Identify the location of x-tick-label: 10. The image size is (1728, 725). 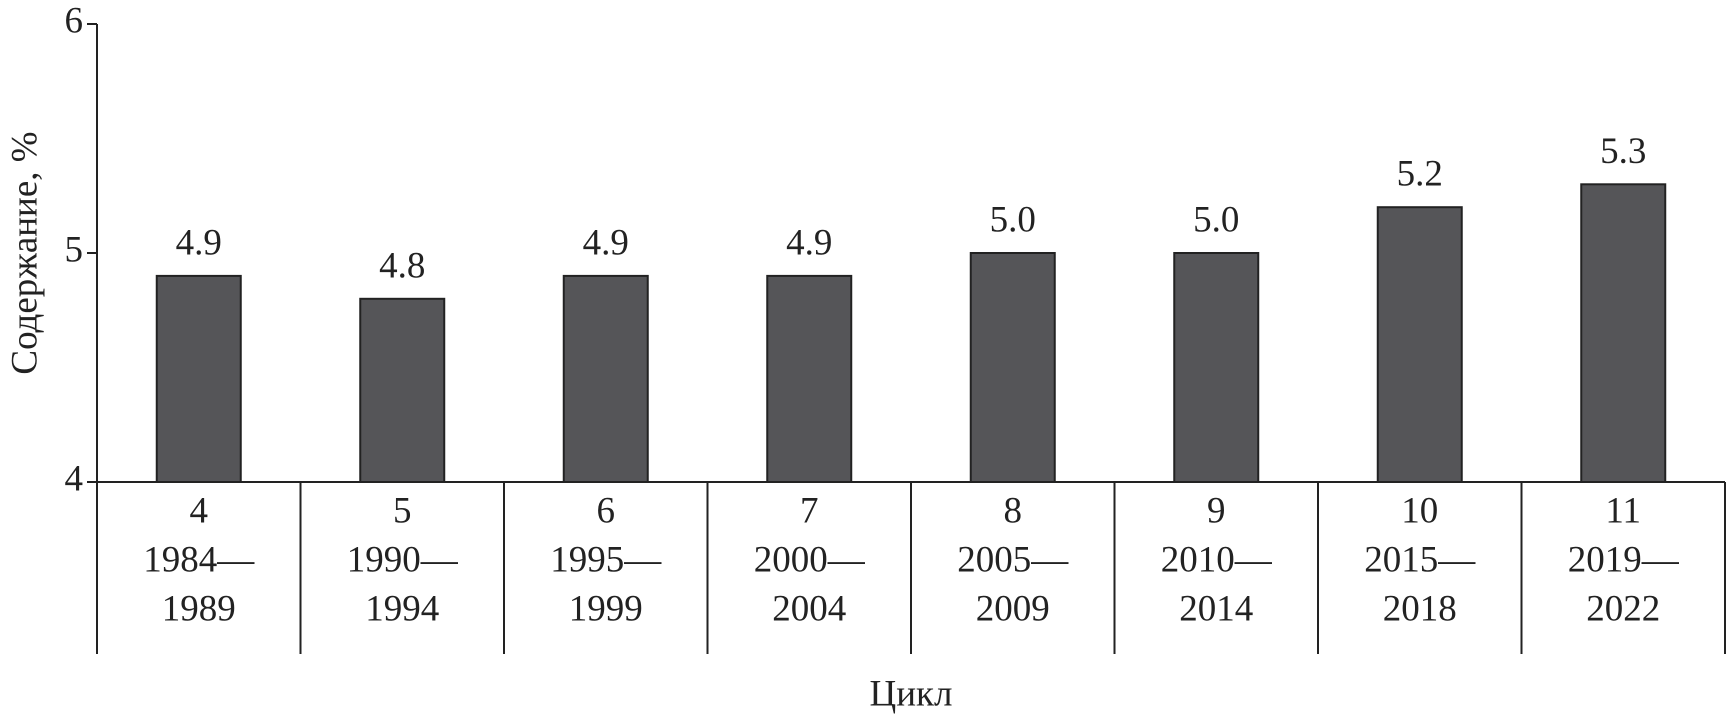
(1419, 510).